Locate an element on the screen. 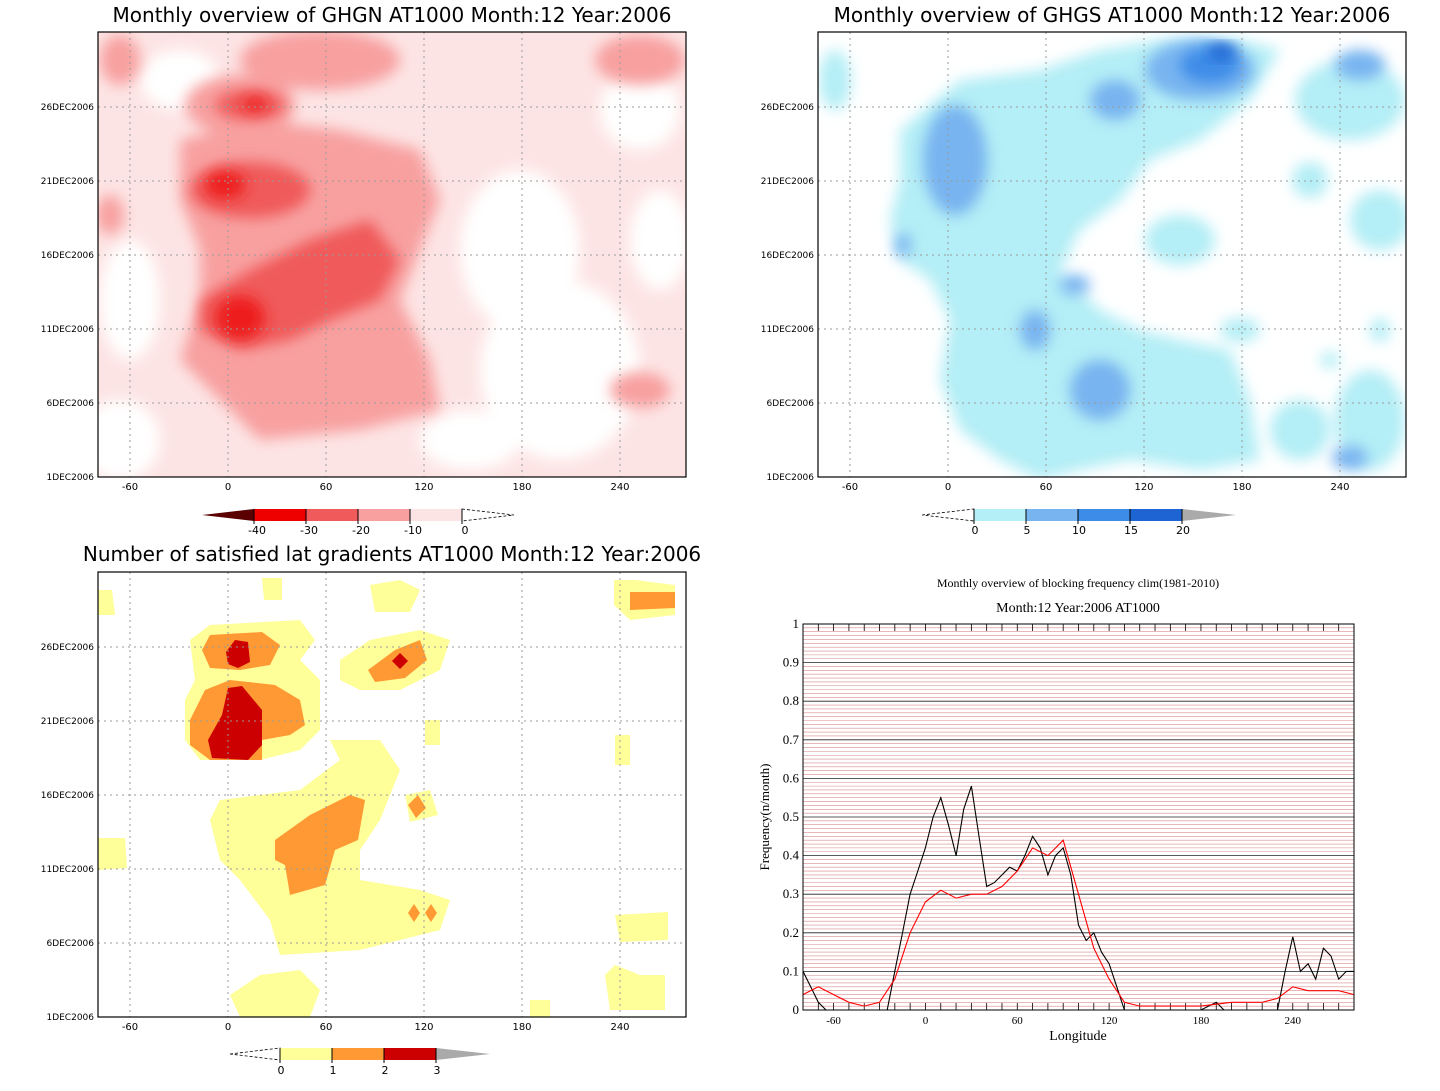 The width and height of the screenshot is (1440, 1091). ghgn-xtick-2: 60 is located at coordinates (326, 487).